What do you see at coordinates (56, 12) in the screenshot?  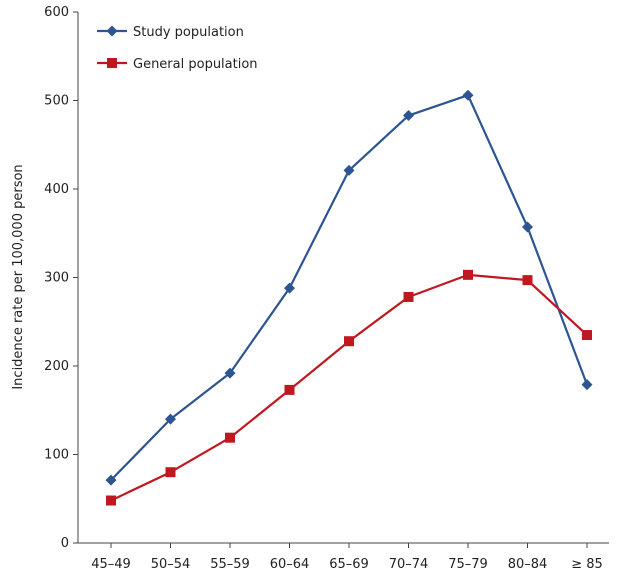 I see `y-tick-label: 600` at bounding box center [56, 12].